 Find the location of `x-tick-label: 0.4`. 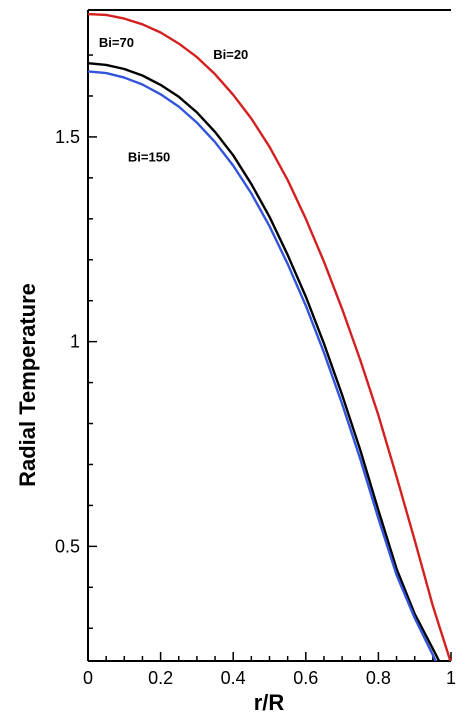

x-tick-label: 0.4 is located at coordinates (233, 678).